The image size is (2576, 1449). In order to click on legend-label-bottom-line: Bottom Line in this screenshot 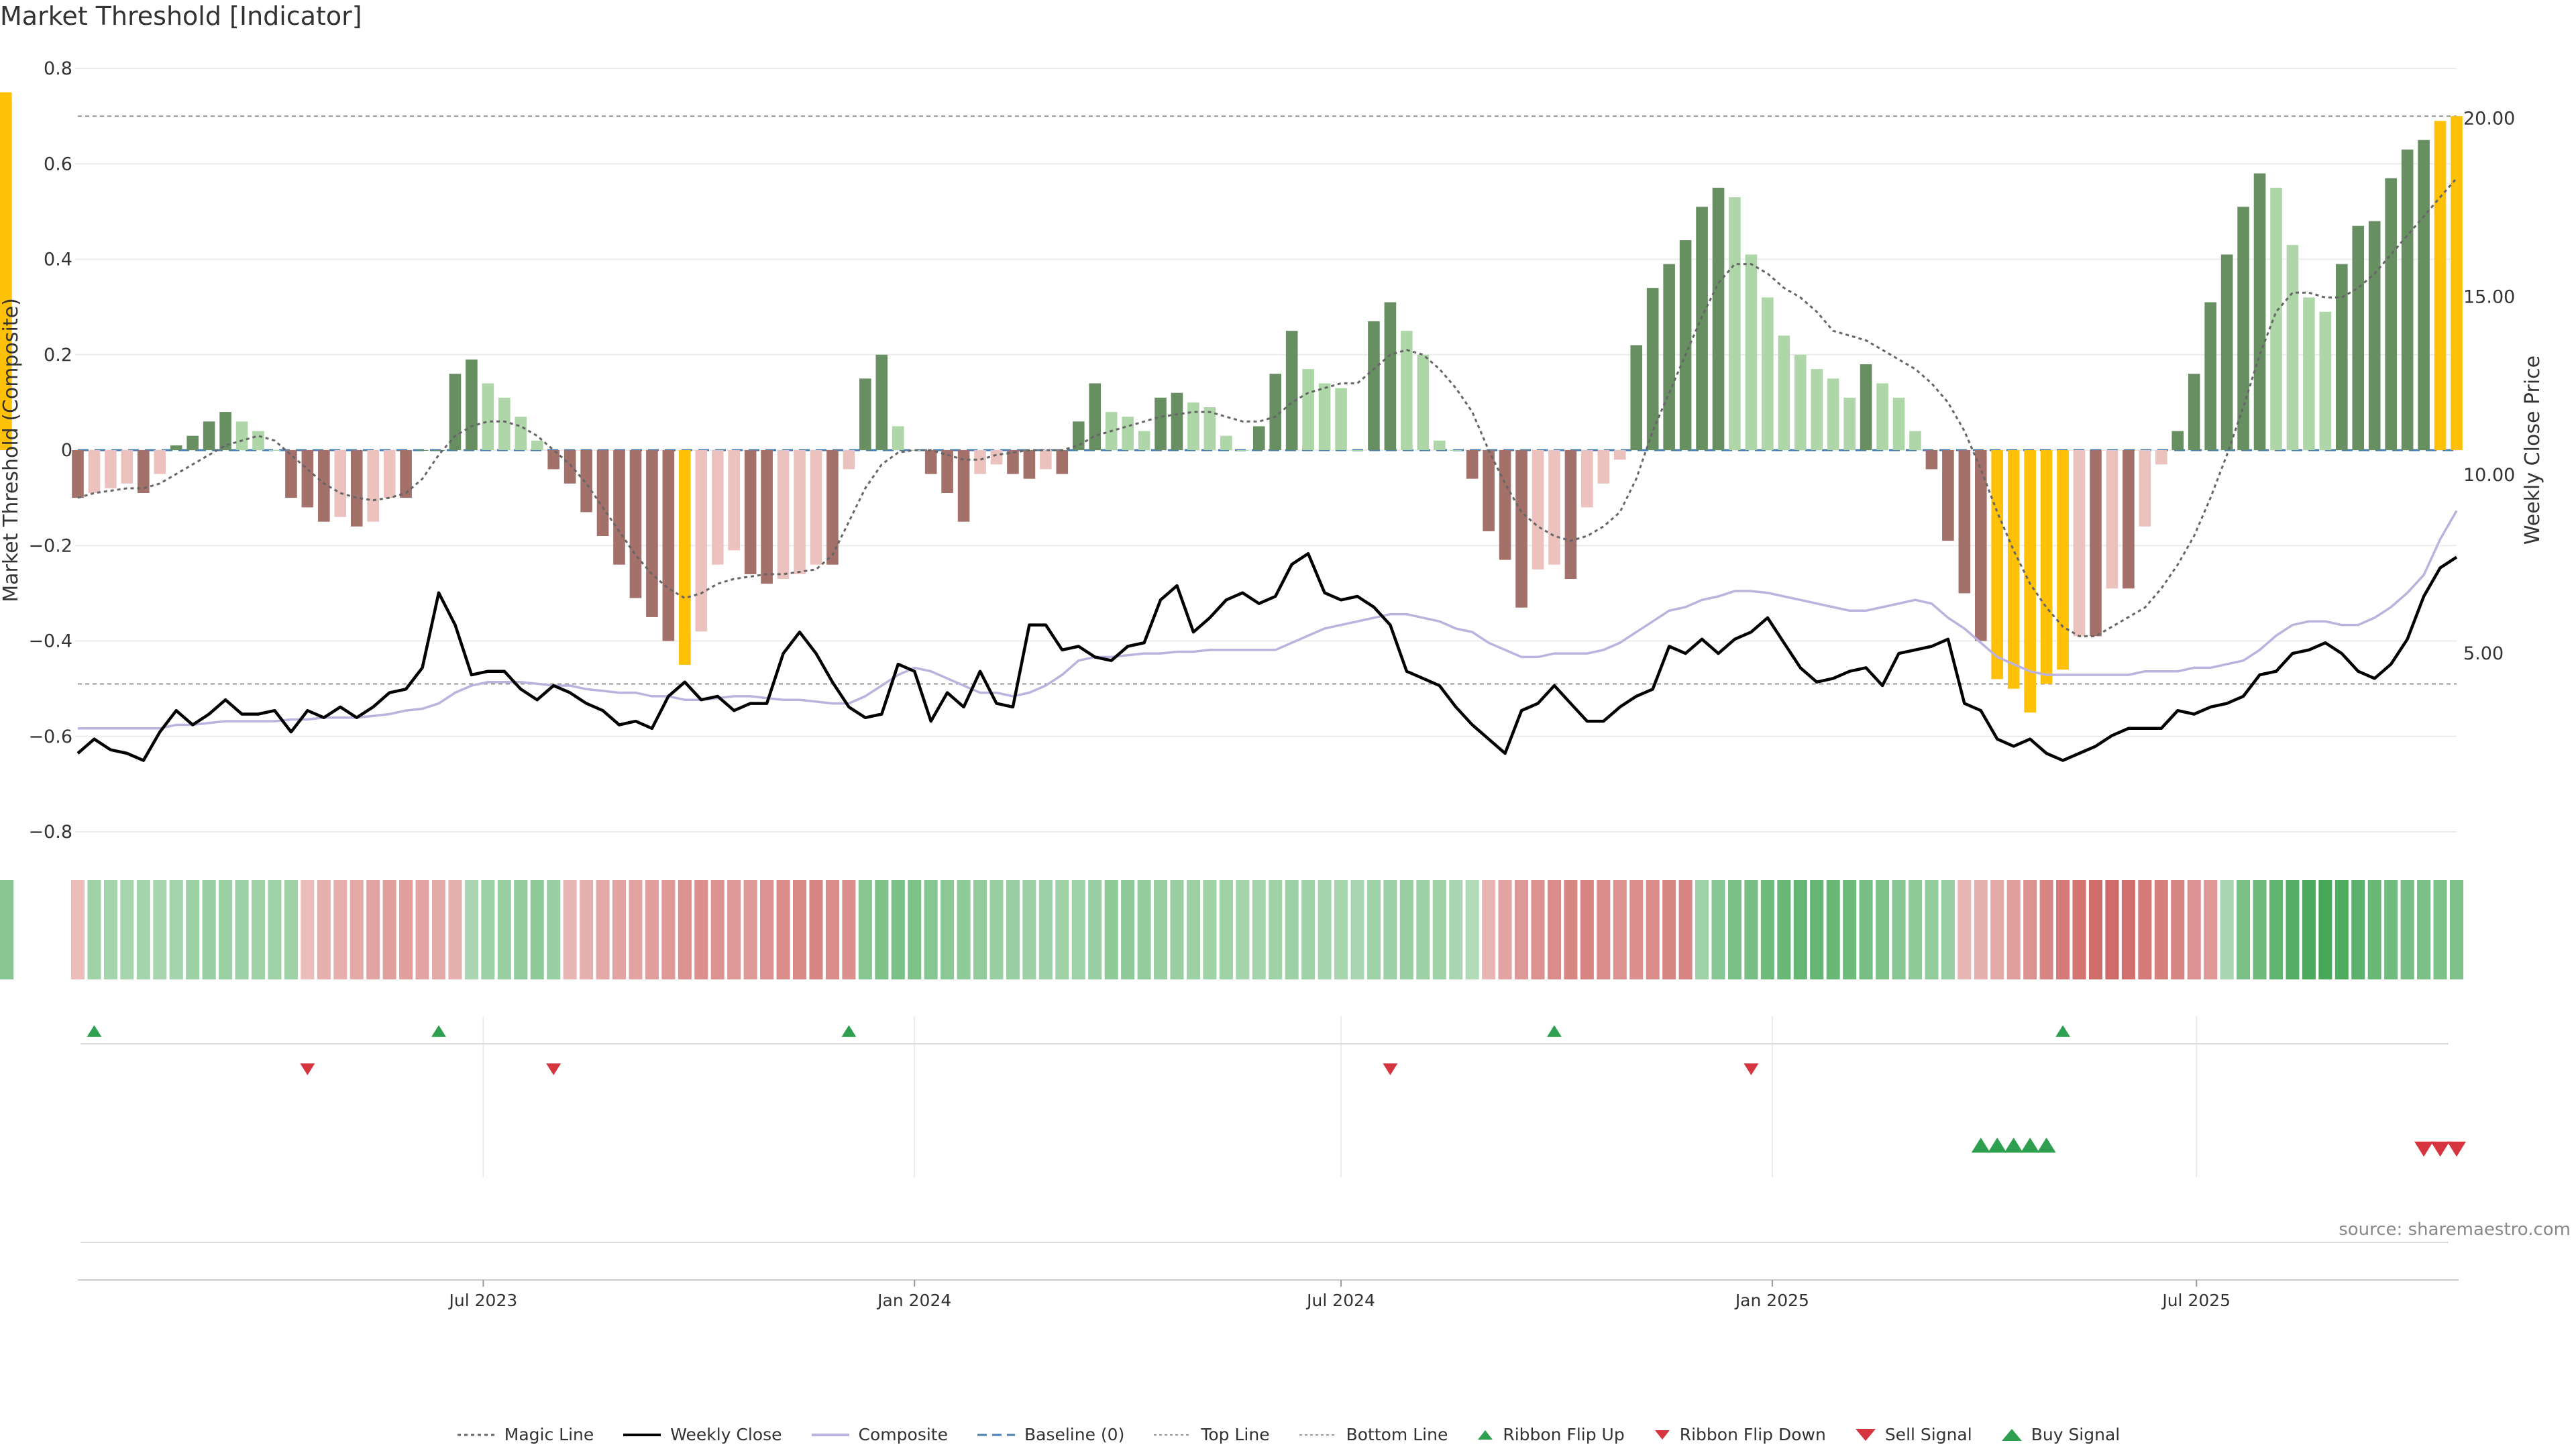, I will do `click(1397, 1434)`.